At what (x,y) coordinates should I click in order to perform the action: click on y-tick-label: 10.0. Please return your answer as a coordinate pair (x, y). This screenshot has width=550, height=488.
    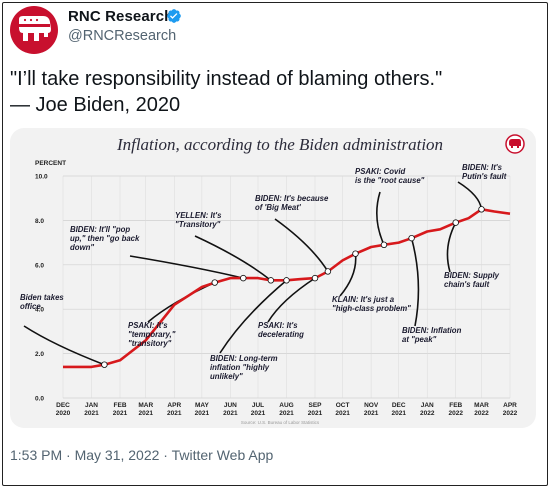
    Looking at the image, I should click on (41, 177).